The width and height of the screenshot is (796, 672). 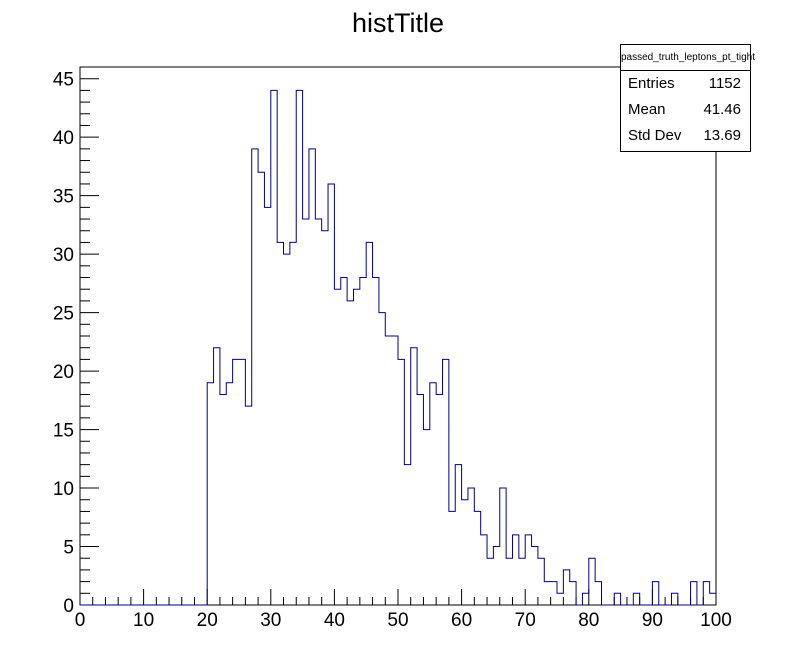 I want to click on y-tick-label: 0, so click(x=68, y=606).